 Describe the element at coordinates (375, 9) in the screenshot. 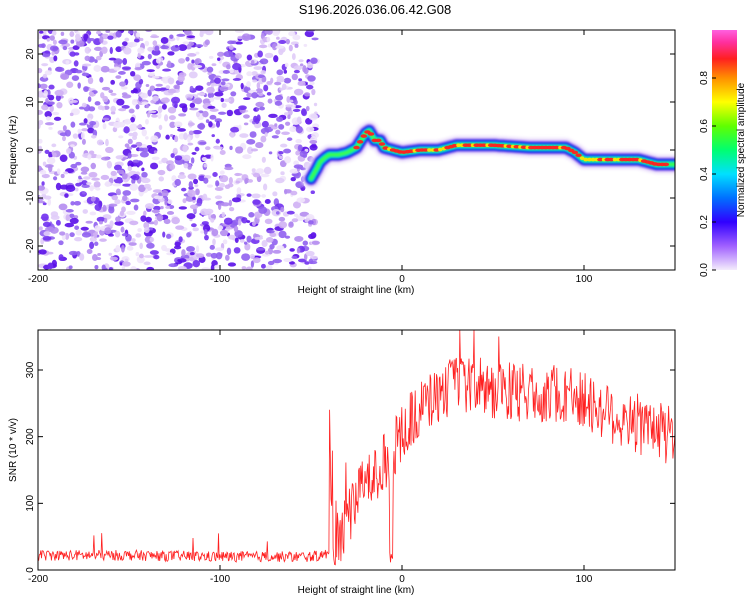

I see `chart-title: S196.2026.036.06.42.G08` at that location.